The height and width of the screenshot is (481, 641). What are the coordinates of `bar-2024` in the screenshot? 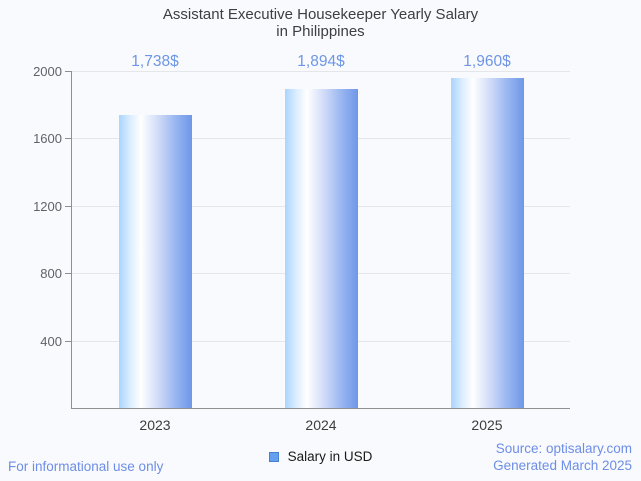 It's located at (321, 248).